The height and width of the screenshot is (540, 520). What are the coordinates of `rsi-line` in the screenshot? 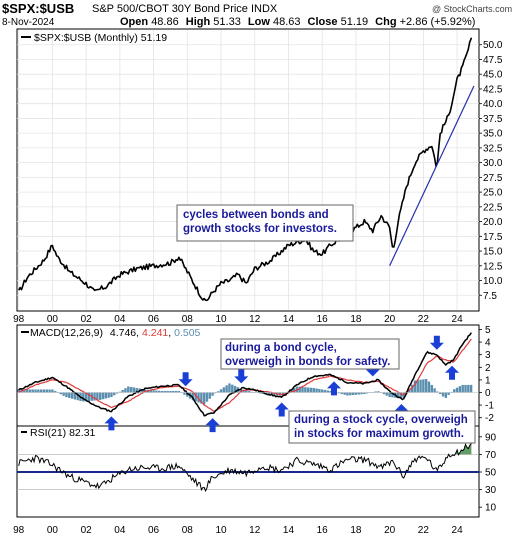 It's located at (245, 468).